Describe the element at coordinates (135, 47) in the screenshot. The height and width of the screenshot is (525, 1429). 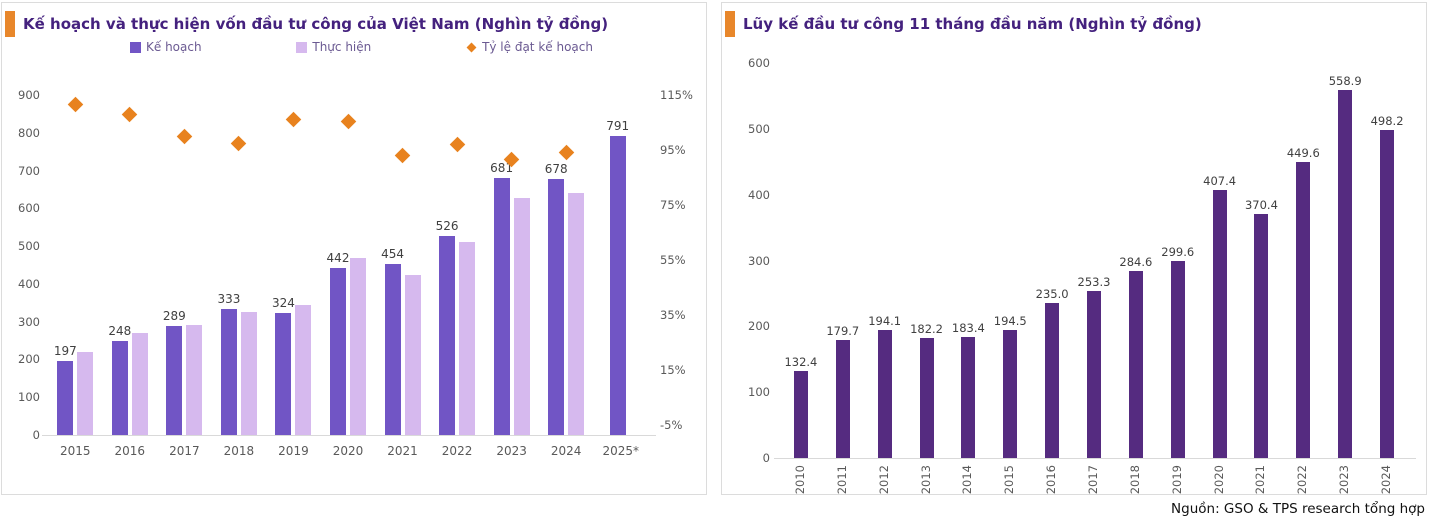
I see `plan-swatch-icon` at that location.